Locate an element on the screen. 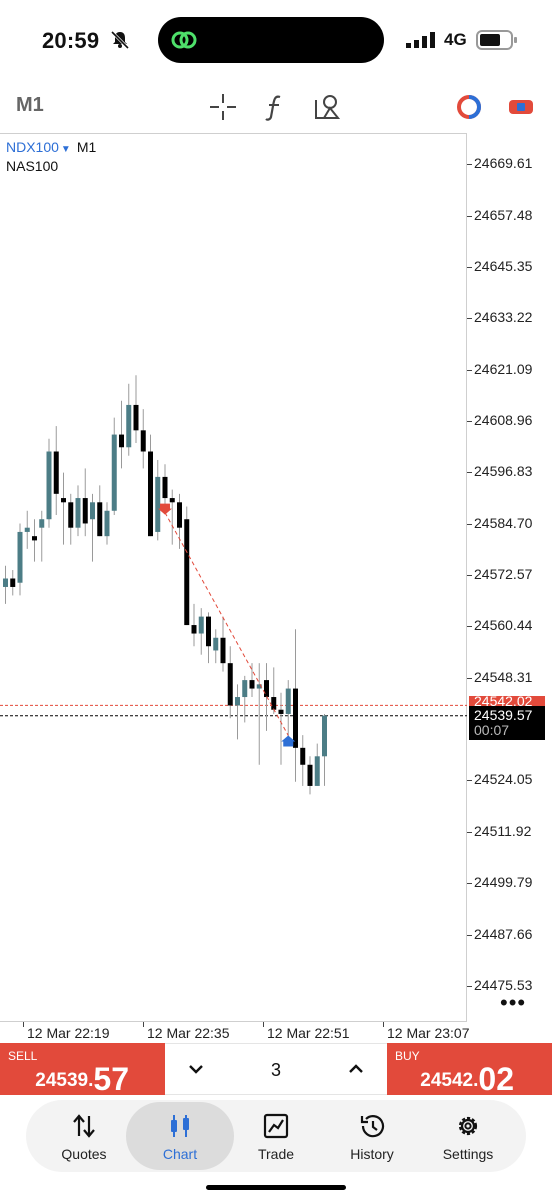 The width and height of the screenshot is (552, 1200). bar-countdown: 00:07 is located at coordinates (492, 729).